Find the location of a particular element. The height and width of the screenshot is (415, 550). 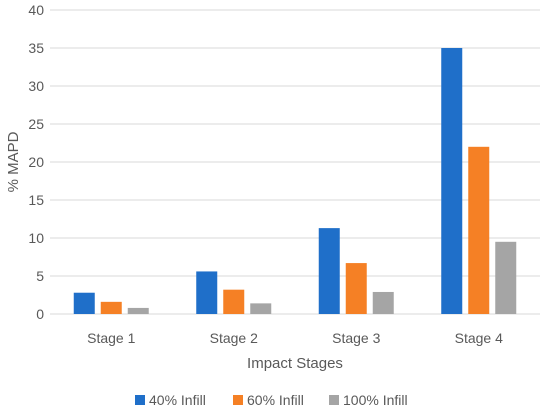

legend: 40% Infill 60% Infill 100% Infill is located at coordinates (271, 400).